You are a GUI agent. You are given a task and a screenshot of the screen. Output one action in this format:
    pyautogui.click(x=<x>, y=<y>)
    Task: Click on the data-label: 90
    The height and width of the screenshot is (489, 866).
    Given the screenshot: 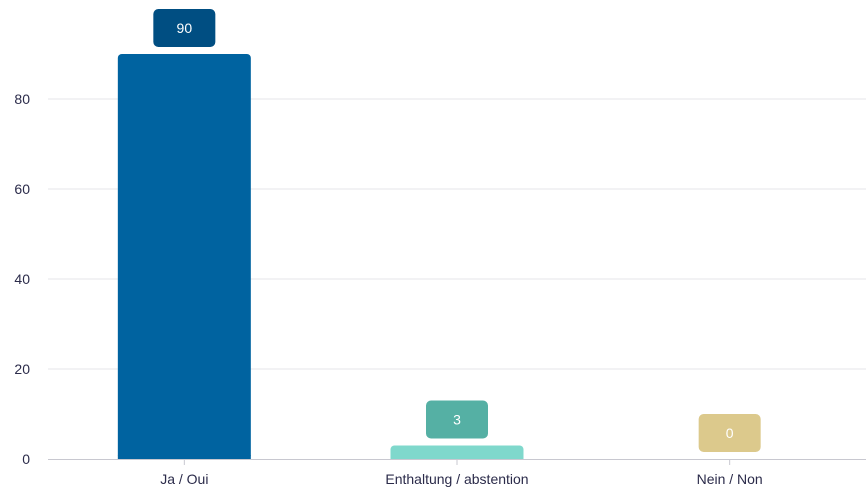 What is the action you would take?
    pyautogui.click(x=185, y=28)
    